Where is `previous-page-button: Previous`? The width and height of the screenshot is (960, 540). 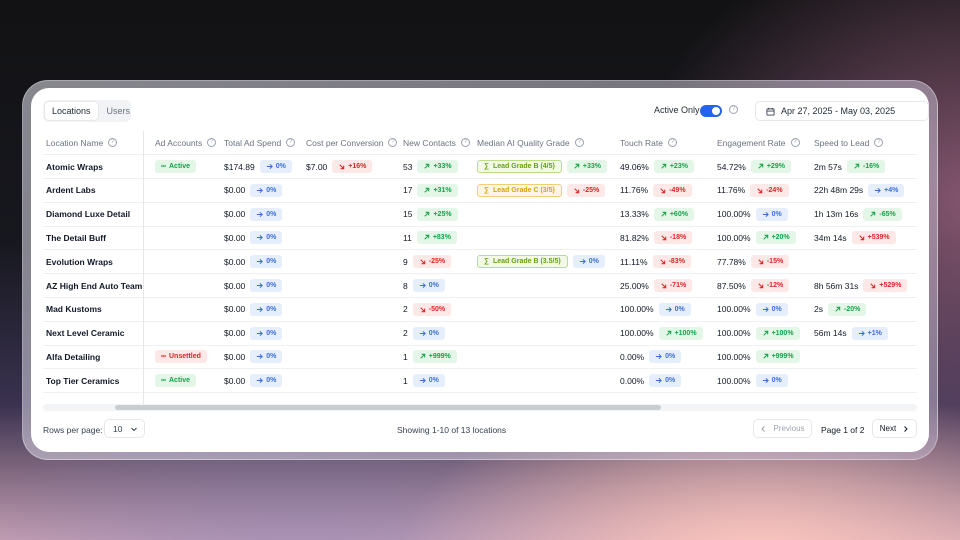
previous-page-button: Previous is located at coordinates (782, 428).